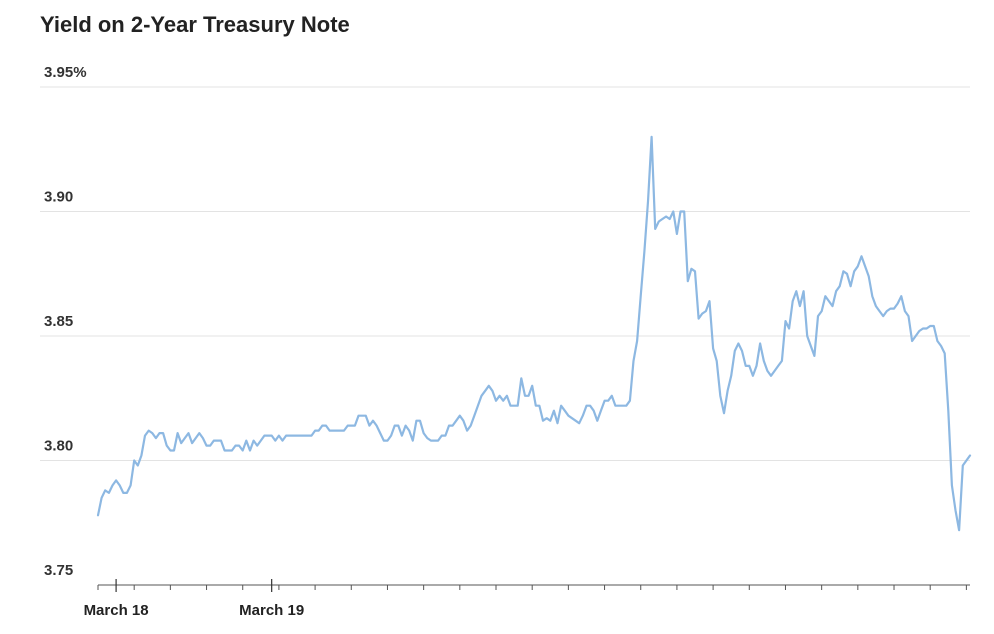  What do you see at coordinates (58, 446) in the screenshot?
I see `y-tick-label: 3.80` at bounding box center [58, 446].